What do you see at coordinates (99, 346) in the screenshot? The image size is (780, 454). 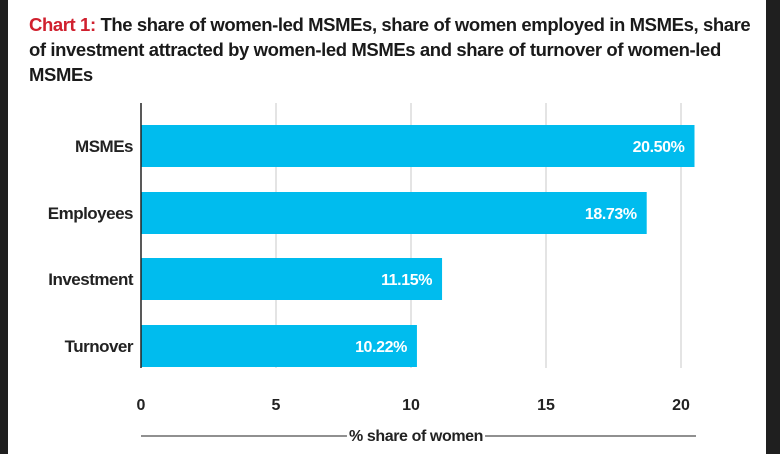 I see `category-label-turnover: Turnover` at bounding box center [99, 346].